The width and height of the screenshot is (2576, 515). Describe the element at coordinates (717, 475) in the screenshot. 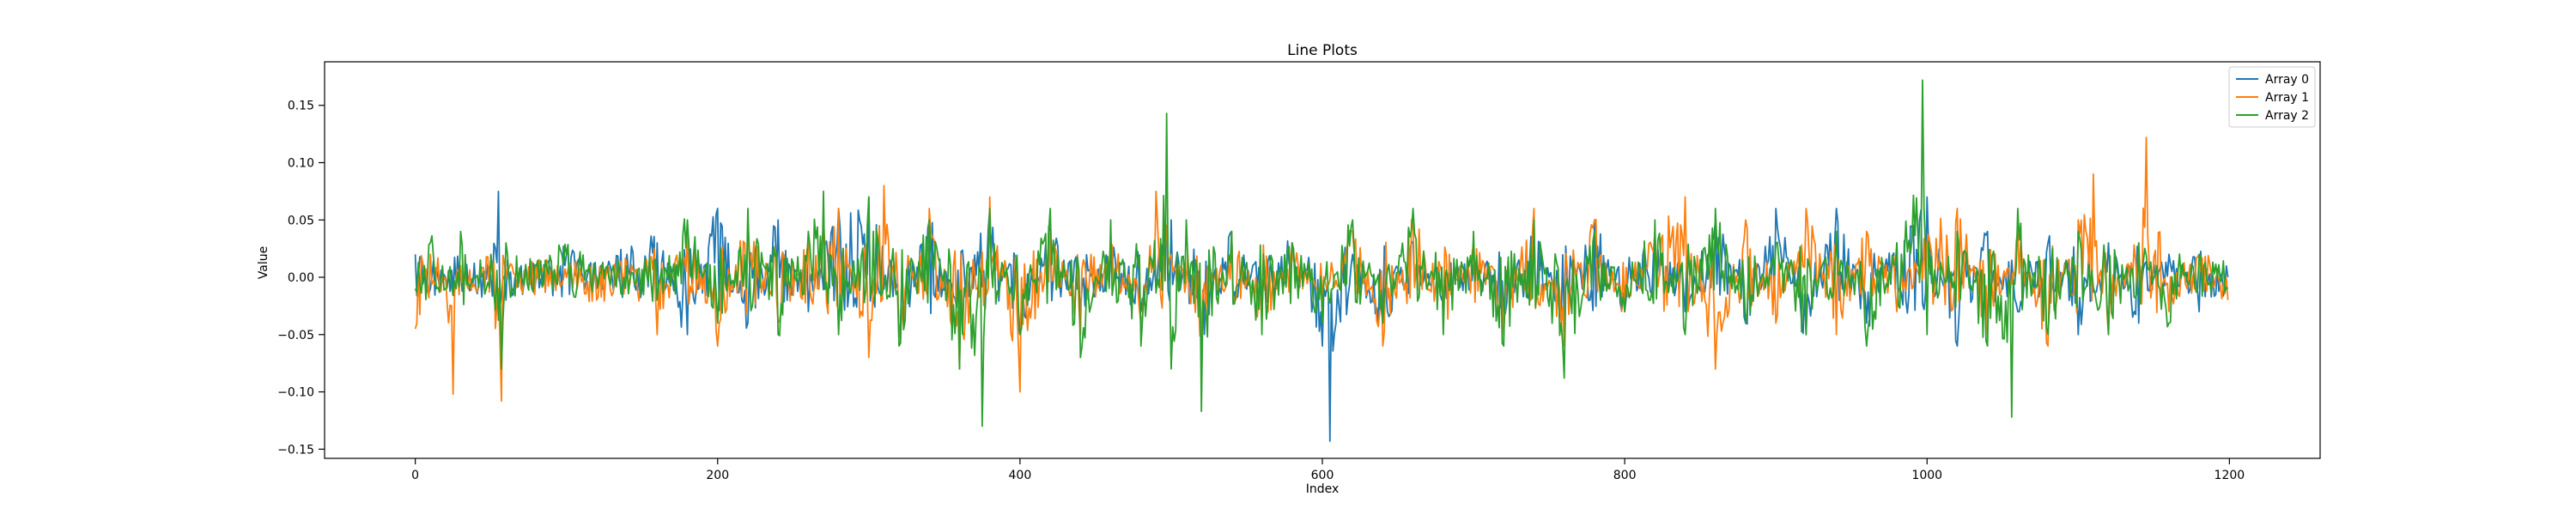

I see `x-tick-label: 200` at that location.